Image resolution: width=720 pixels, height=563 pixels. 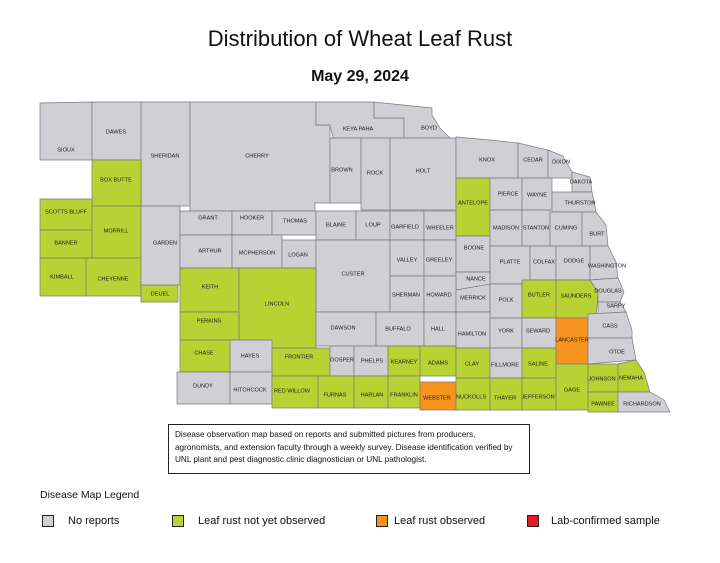 What do you see at coordinates (209, 251) in the screenshot?
I see `county-label-arthur: ARTHUR` at bounding box center [209, 251].